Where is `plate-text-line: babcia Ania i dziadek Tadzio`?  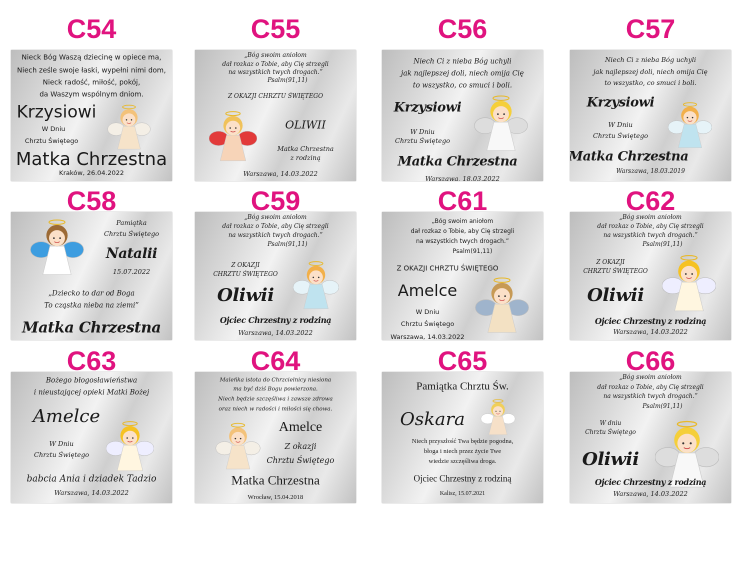
plate-text-line: babcia Ania i dziadek Tadzio is located at coordinates (91, 479).